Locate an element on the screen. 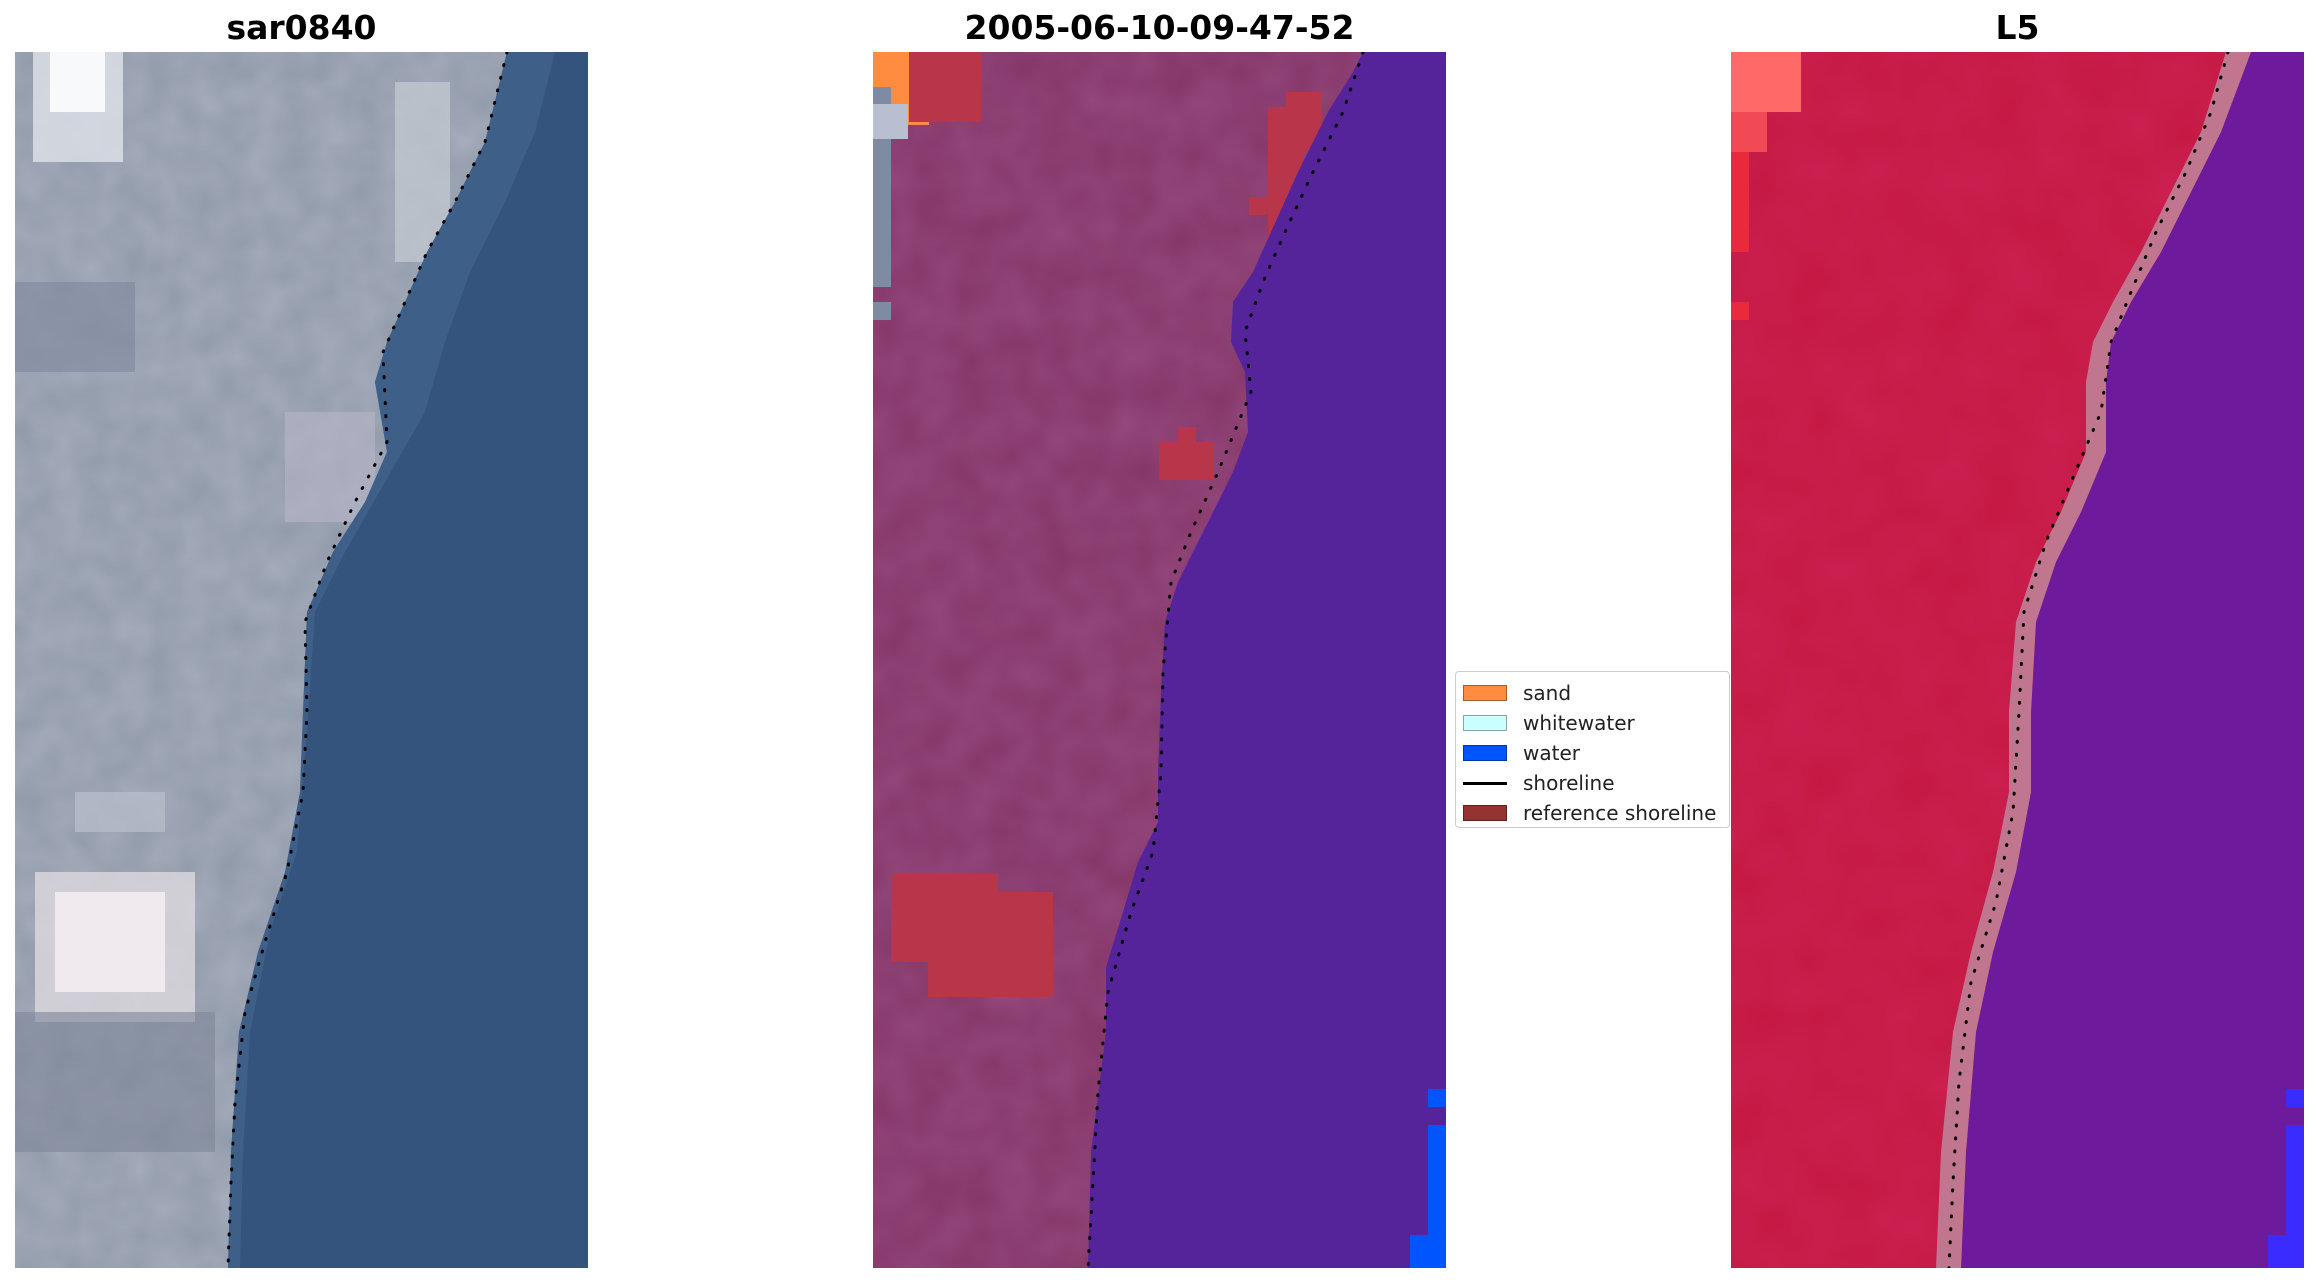 Image resolution: width=2317 pixels, height=1283 pixels. sand-swatch is located at coordinates (1485, 693).